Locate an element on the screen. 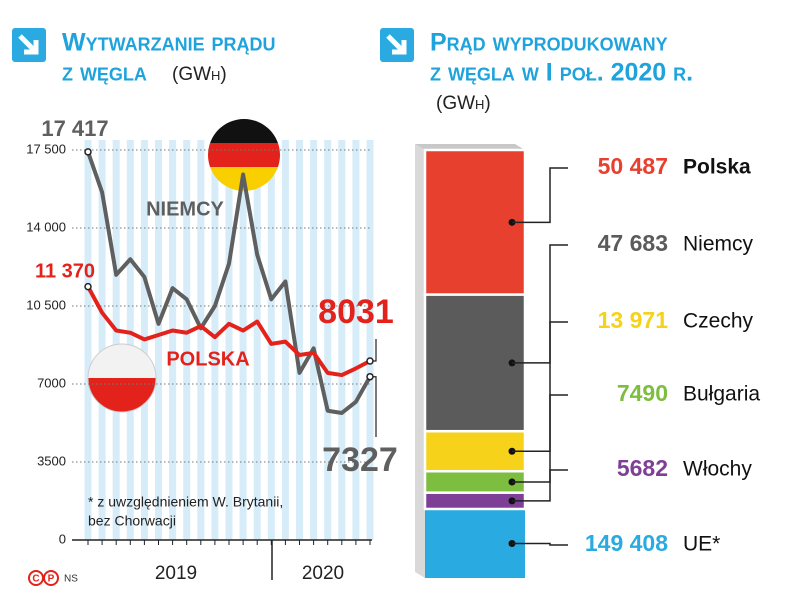  y-tick-label: 3500 is located at coordinates (51, 460).